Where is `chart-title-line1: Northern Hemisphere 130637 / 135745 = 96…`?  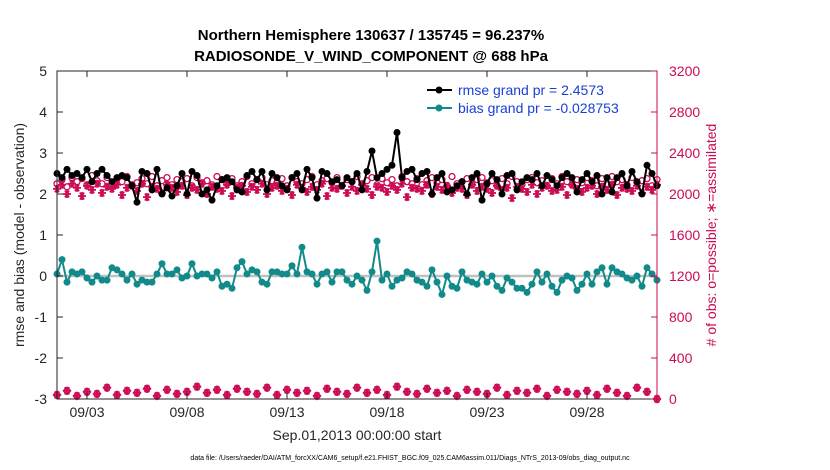
chart-title-line1: Northern Hemisphere 130637 / 135745 = 96… is located at coordinates (371, 35).